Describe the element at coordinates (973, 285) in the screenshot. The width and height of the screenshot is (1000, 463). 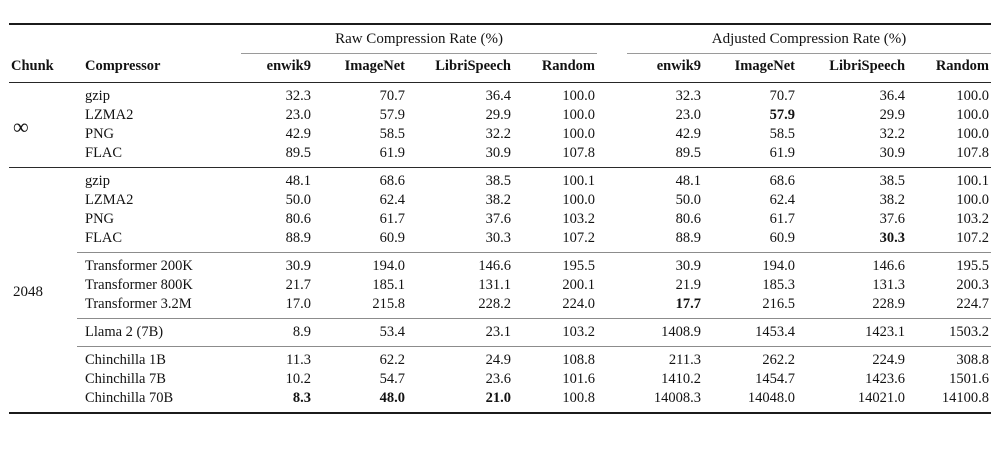
I see `cell: 200.3` at that location.